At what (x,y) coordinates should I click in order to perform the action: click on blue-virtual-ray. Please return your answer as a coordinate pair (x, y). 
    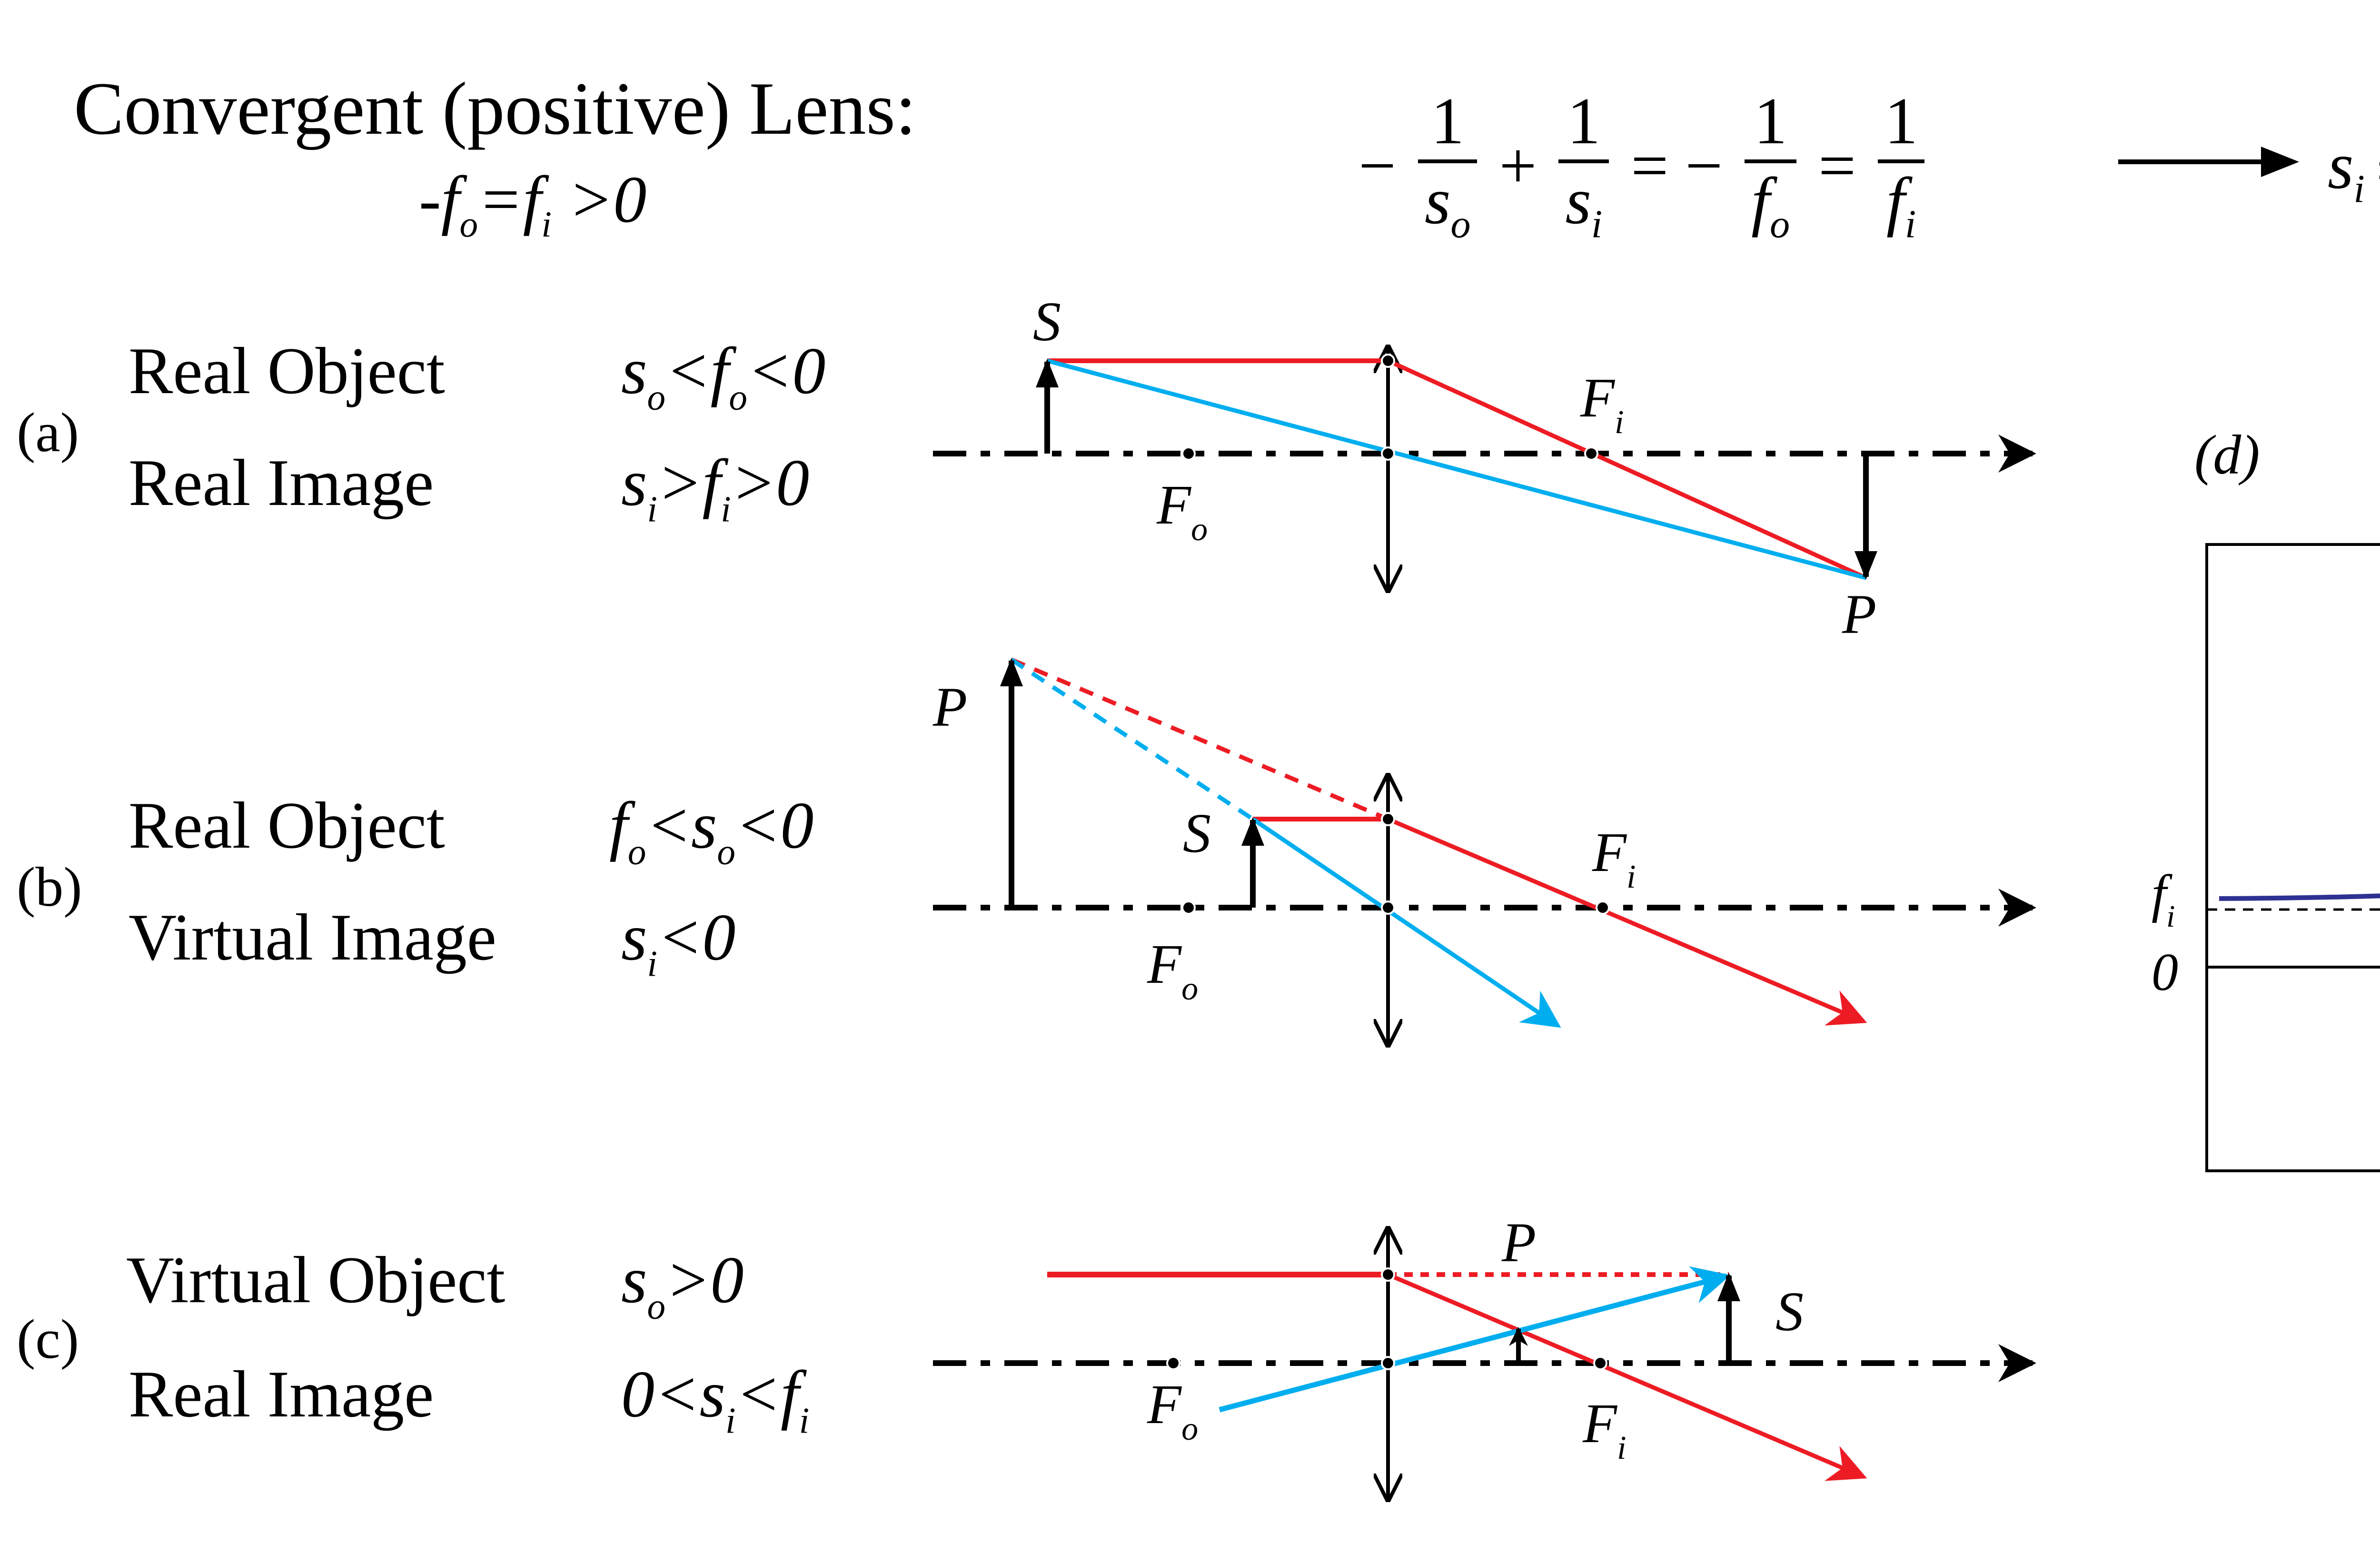
    Looking at the image, I should click on (1132, 740).